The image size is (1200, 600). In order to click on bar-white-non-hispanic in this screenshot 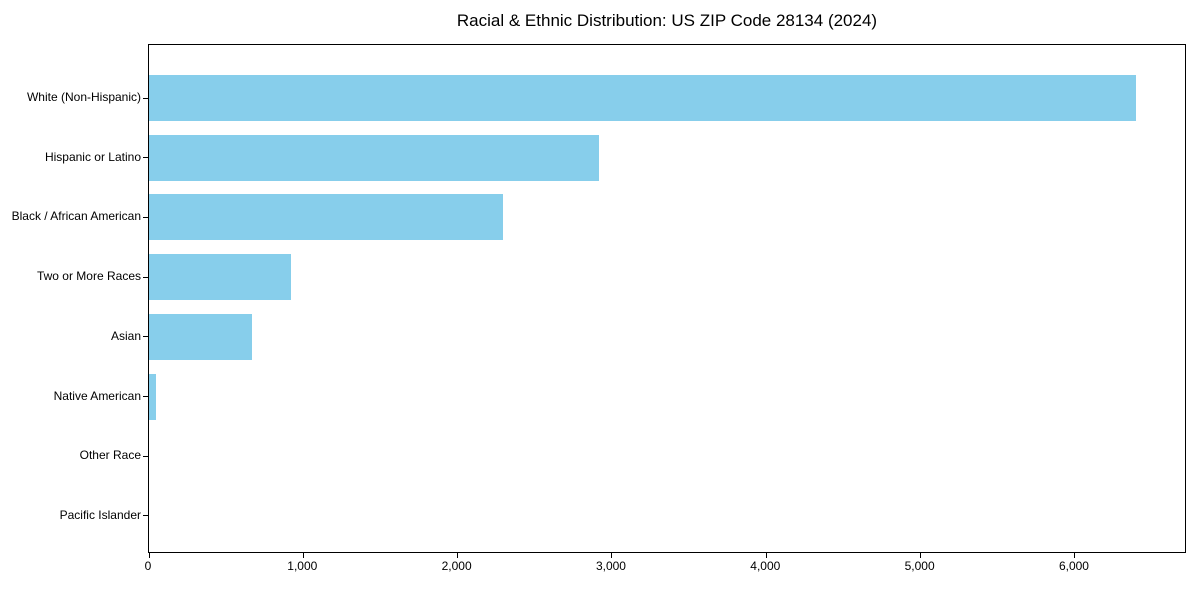, I will do `click(643, 98)`.